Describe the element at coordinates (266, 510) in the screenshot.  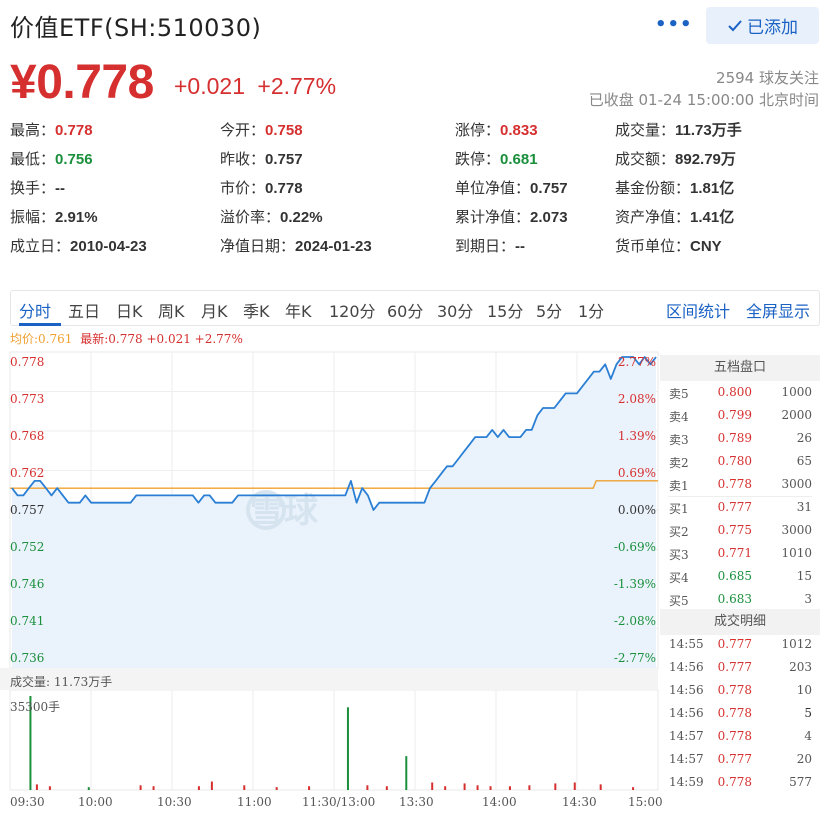
I see `watermark-icon` at that location.